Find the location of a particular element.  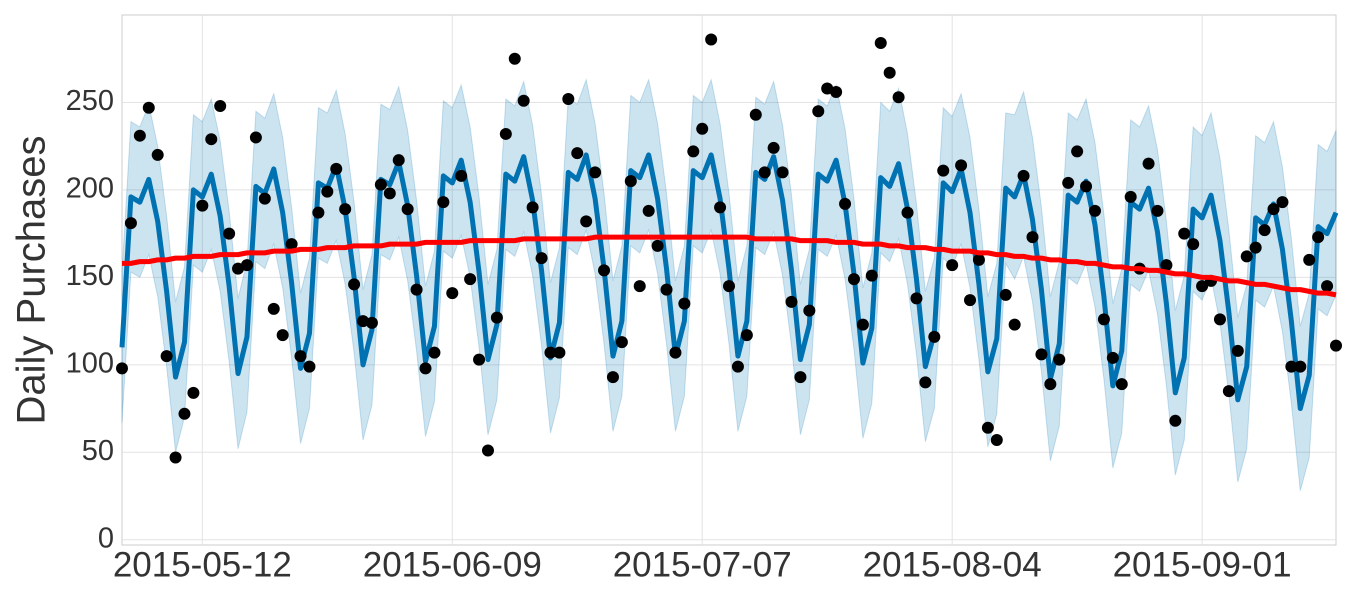

x-tick-label: 2015-09-01 is located at coordinates (1202, 564).